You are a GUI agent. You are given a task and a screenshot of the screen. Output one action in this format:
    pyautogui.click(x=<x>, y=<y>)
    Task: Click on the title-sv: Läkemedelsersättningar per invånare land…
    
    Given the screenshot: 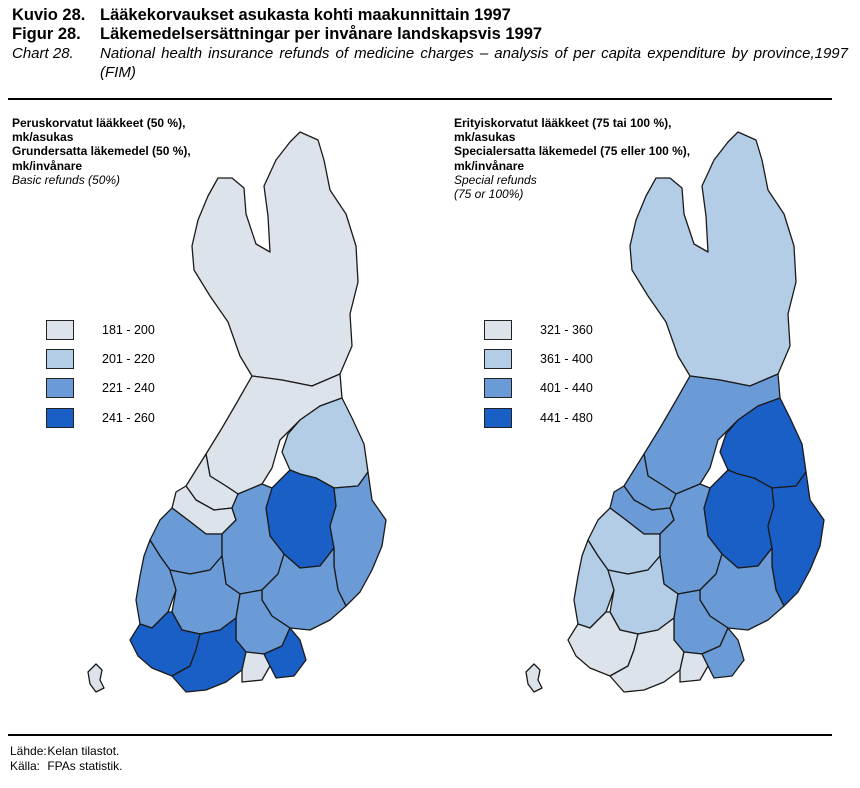 What is the action you would take?
    pyautogui.click(x=321, y=34)
    